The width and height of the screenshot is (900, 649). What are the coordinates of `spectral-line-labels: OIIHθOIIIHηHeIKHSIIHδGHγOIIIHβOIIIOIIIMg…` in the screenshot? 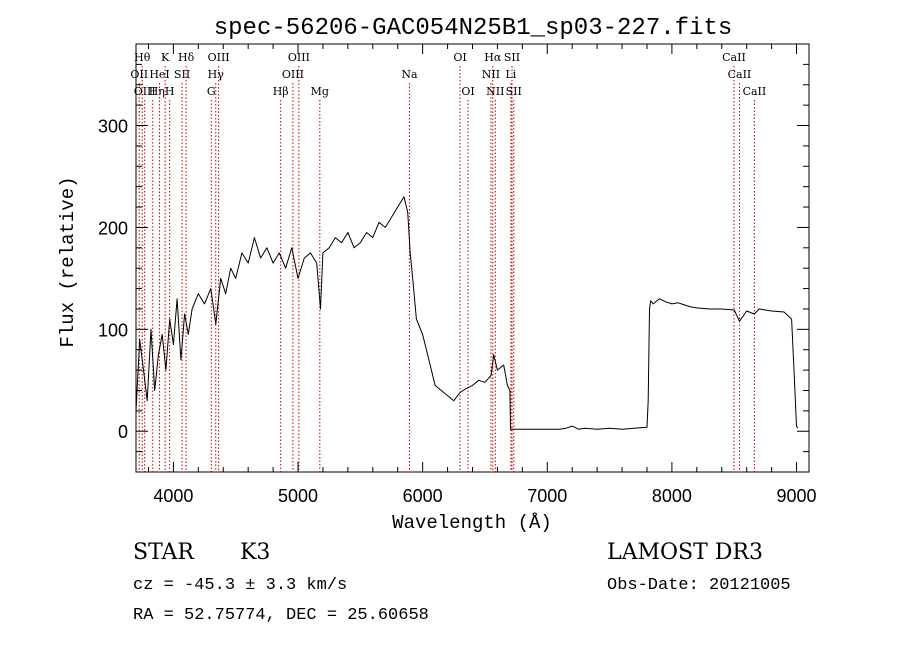 It's located at (448, 74).